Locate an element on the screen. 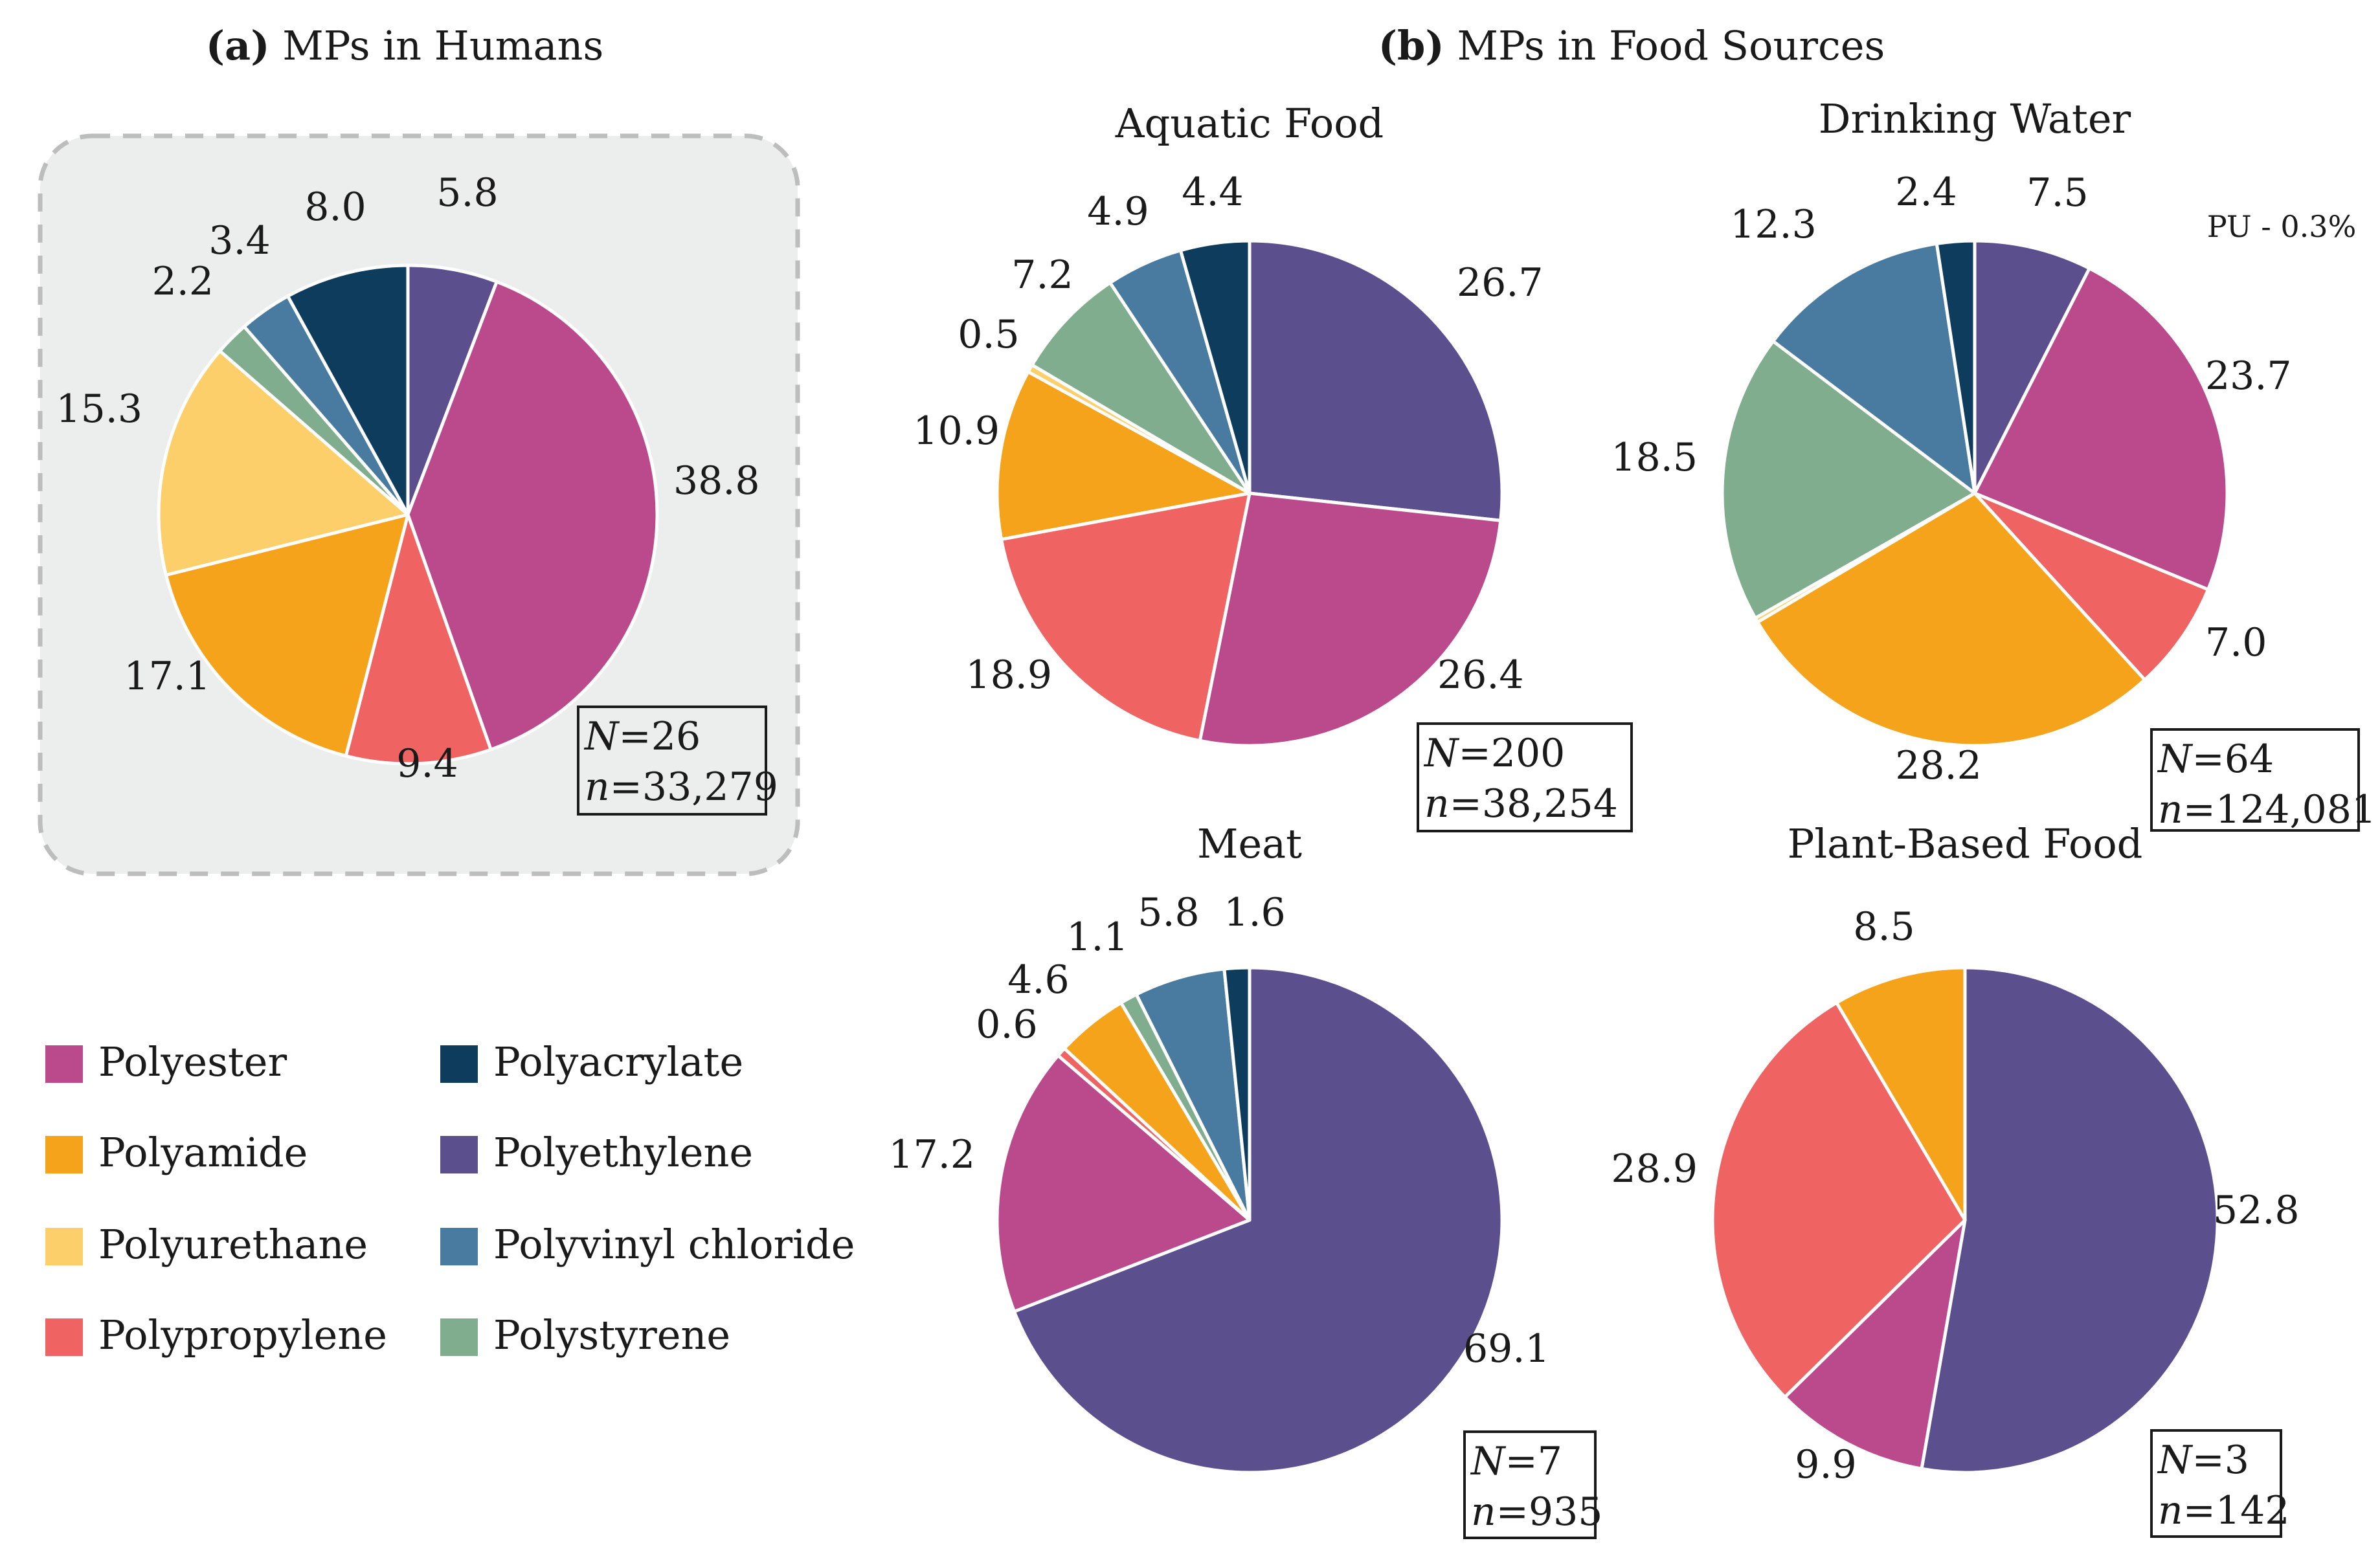 This screenshot has width=2380, height=1556. data-label-polyethylene: 69.1 is located at coordinates (1507, 1349).